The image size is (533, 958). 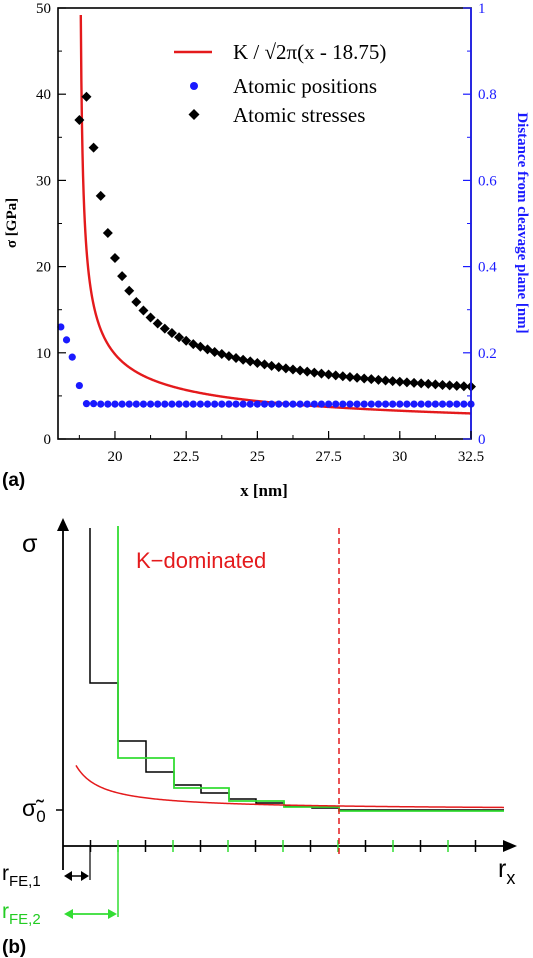 What do you see at coordinates (43, 9) in the screenshot?
I see `y-tick-label: 50` at bounding box center [43, 9].